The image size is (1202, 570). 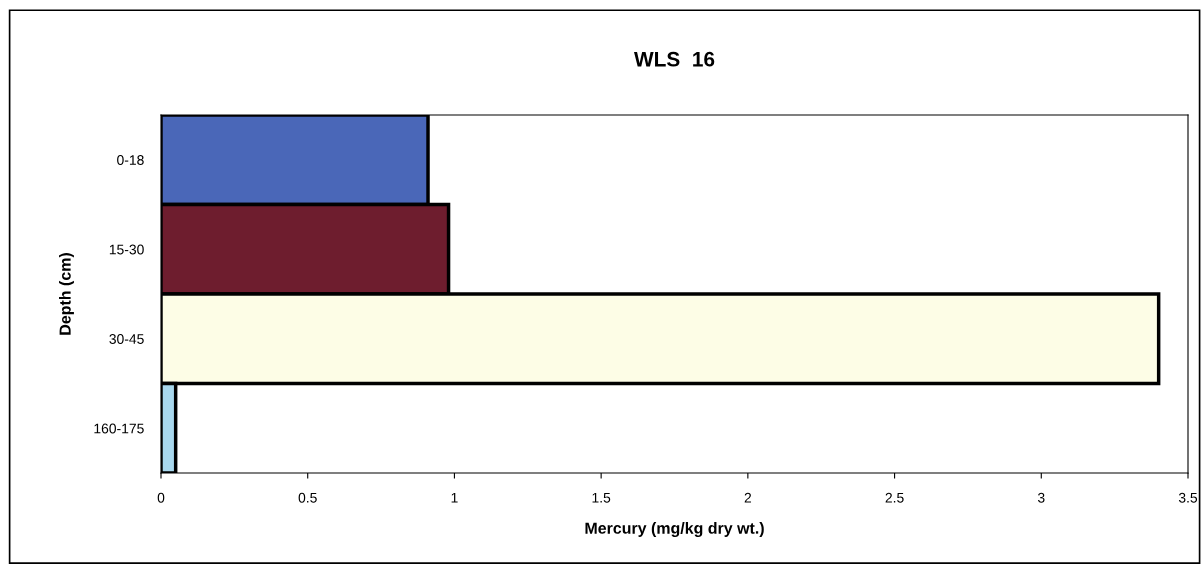 I want to click on chart-title: WLS 16, so click(x=674, y=59).